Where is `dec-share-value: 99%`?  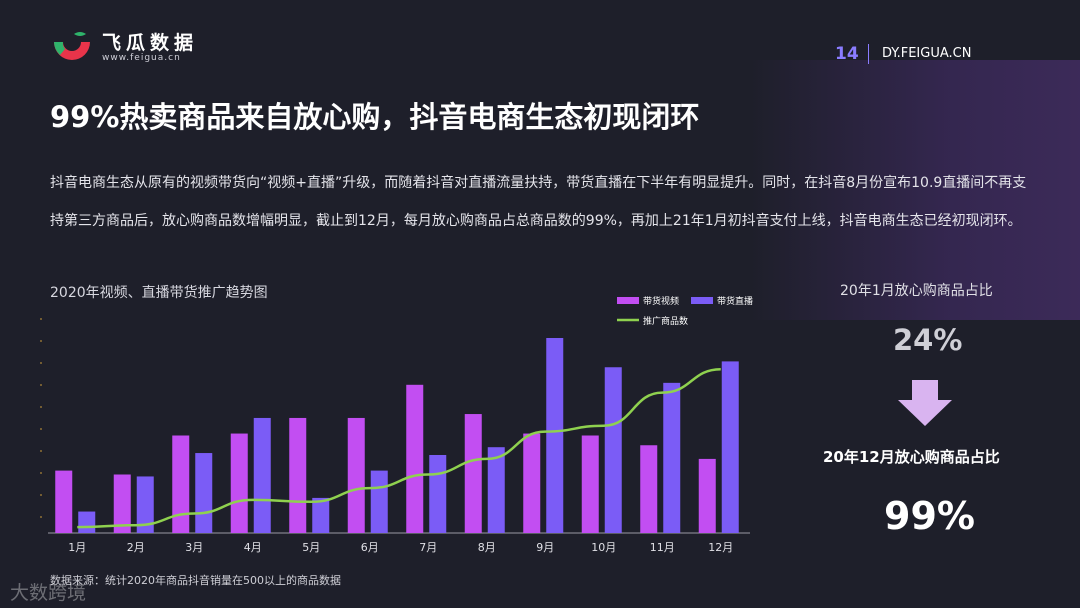 dec-share-value: 99% is located at coordinates (929, 516).